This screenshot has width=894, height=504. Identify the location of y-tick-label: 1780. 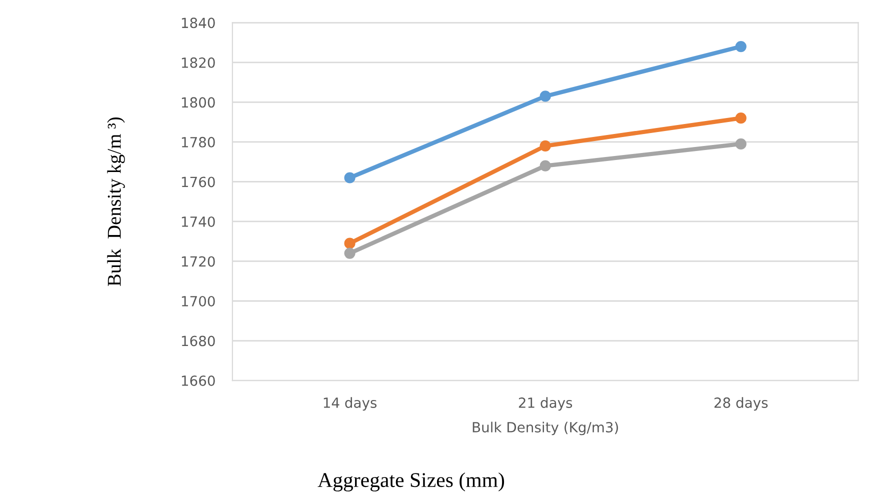
(198, 142).